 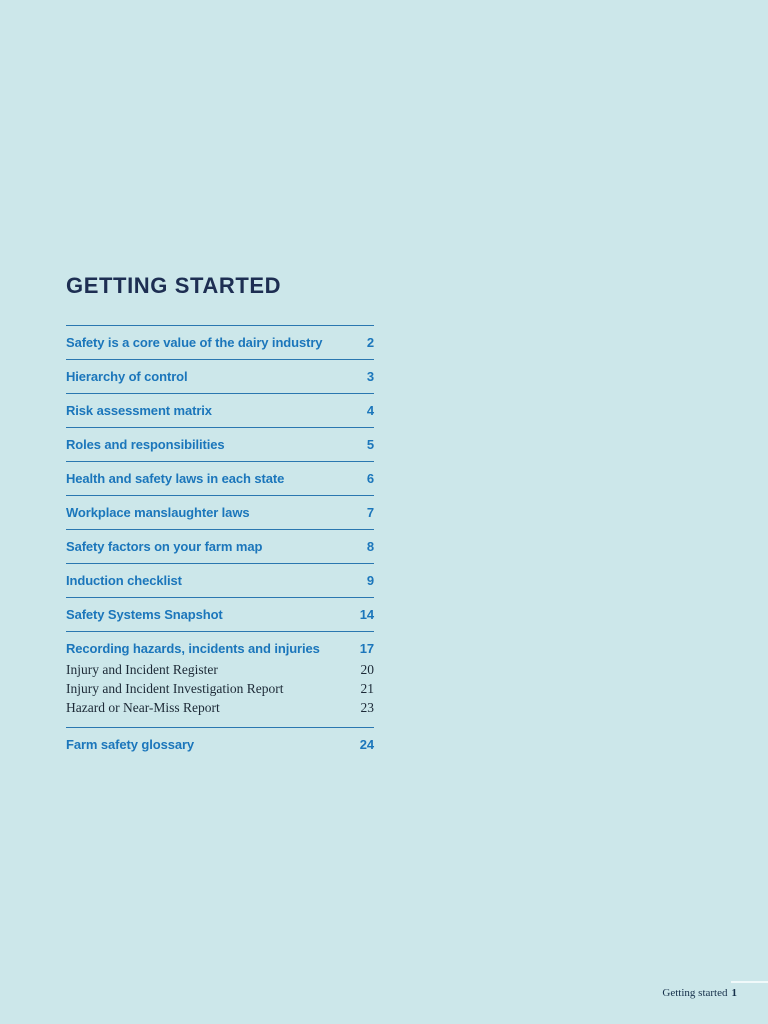 I want to click on toc-sub-entry-hazard-near-miss-report: Hazard or Near-Miss Report 23, so click(x=220, y=707).